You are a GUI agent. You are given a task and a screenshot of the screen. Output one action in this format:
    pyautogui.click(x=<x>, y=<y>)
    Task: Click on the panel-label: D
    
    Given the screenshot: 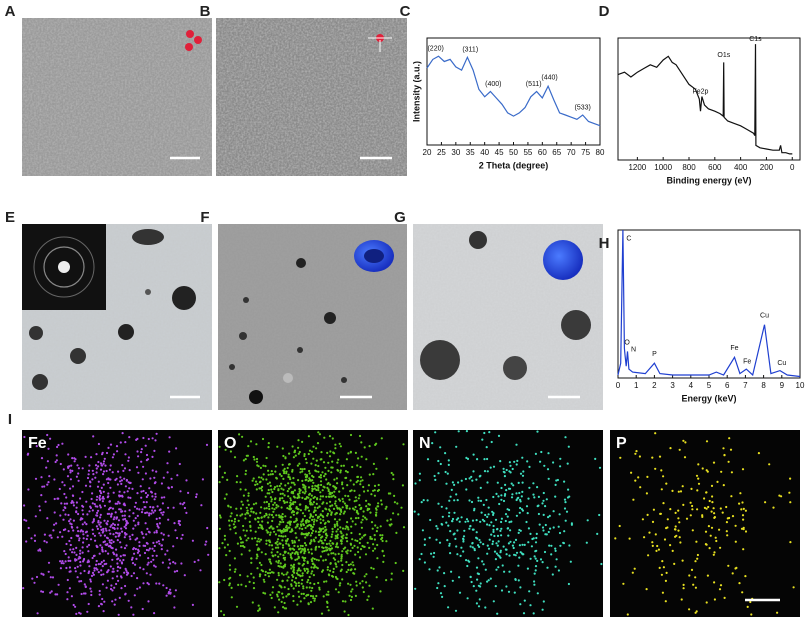 What is the action you would take?
    pyautogui.click(x=604, y=11)
    